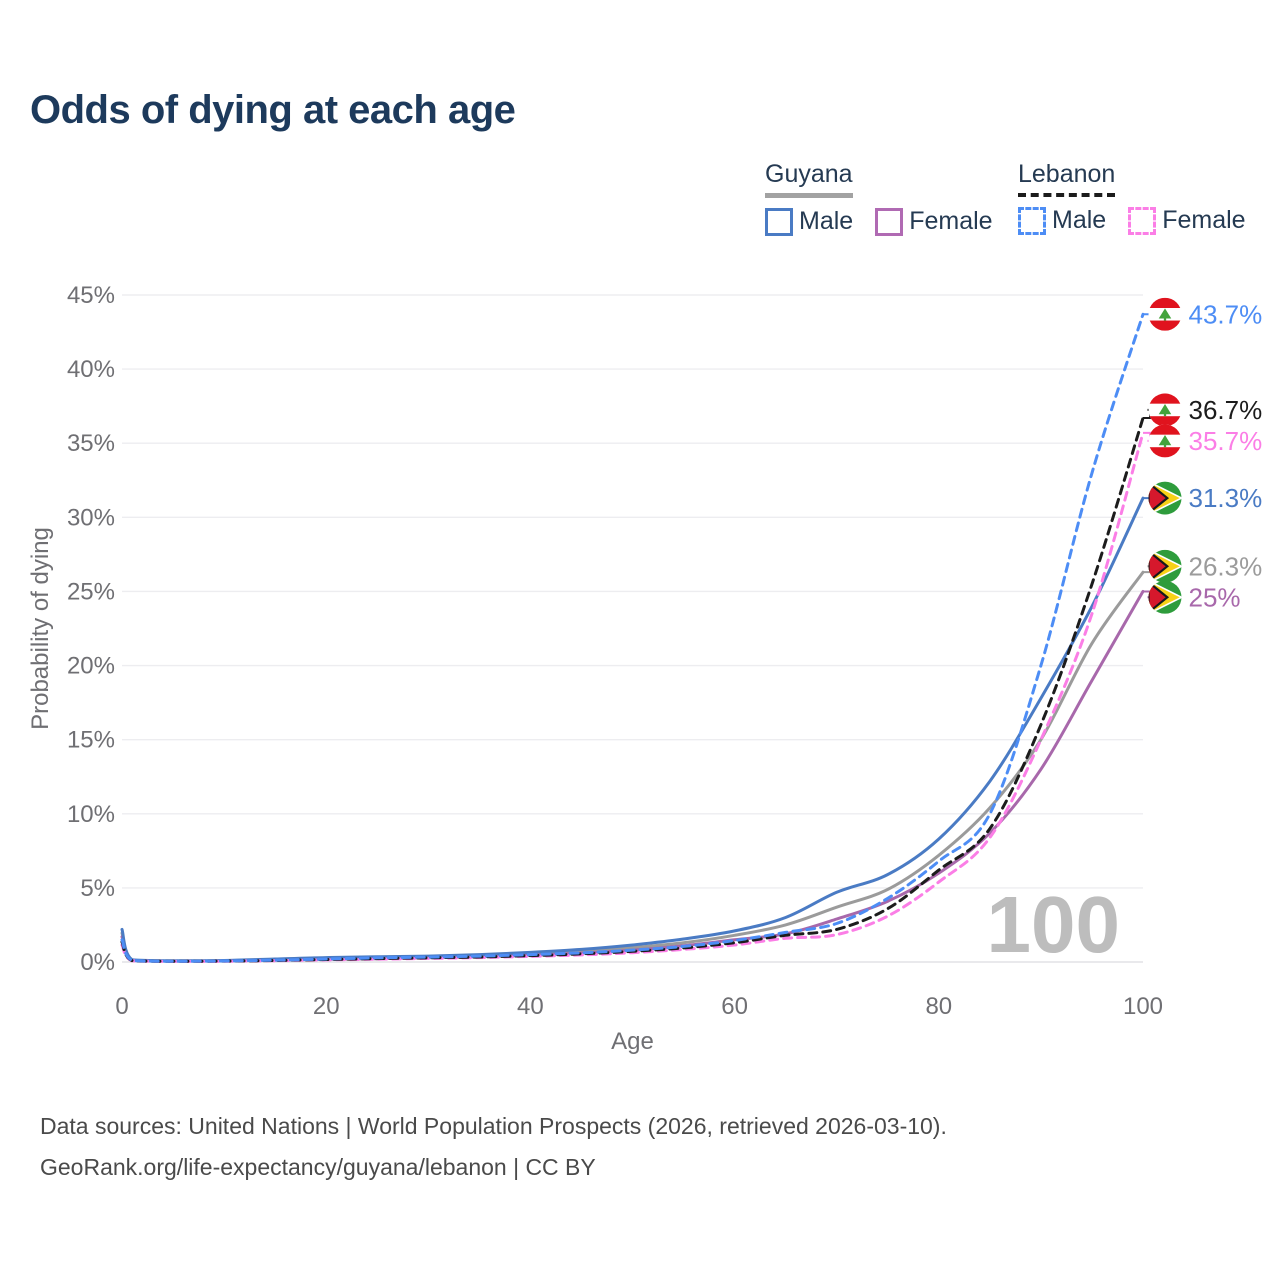 The height and width of the screenshot is (1285, 1280). What do you see at coordinates (1215, 597) in the screenshot?
I see `end-value-label-guyana-female: 25%` at bounding box center [1215, 597].